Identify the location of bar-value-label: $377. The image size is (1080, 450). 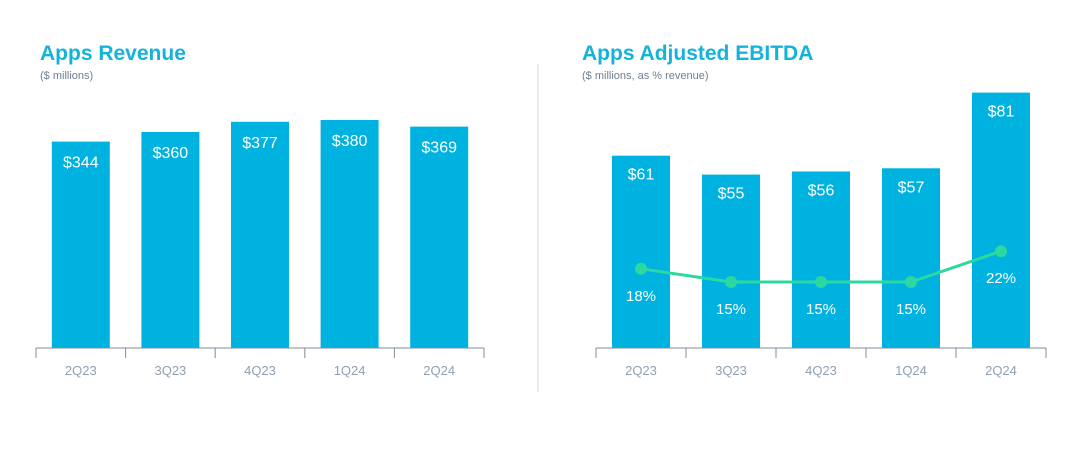
(260, 143).